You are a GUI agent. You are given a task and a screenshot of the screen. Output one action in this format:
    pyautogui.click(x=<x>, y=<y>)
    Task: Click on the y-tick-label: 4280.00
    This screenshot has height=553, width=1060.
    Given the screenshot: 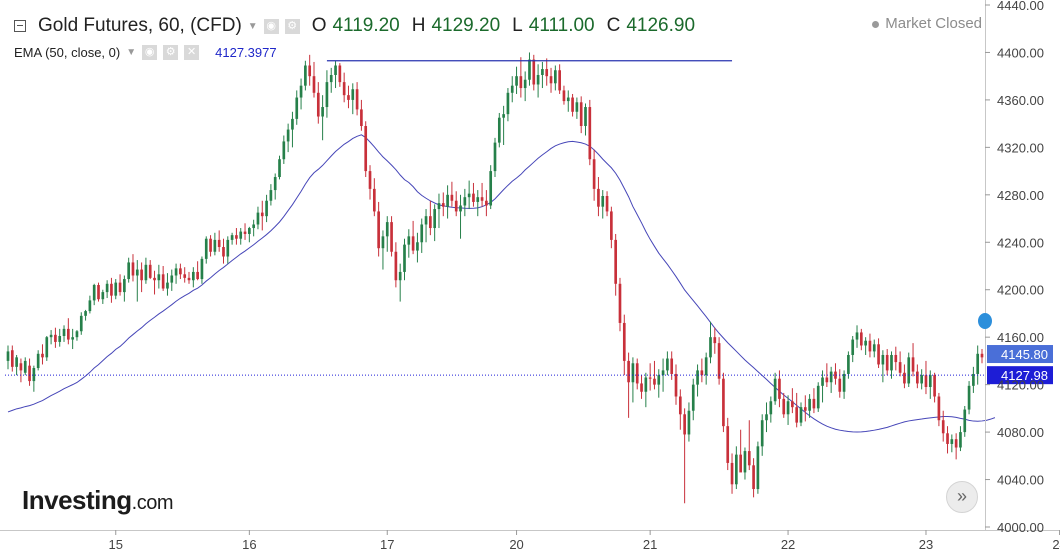 What is the action you would take?
    pyautogui.click(x=1020, y=195)
    